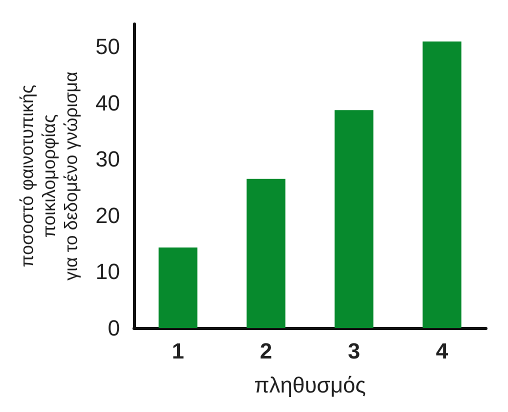 Image resolution: width=508 pixels, height=412 pixels. Describe the element at coordinates (108, 47) in the screenshot. I see `y-tick-label: 50` at that location.